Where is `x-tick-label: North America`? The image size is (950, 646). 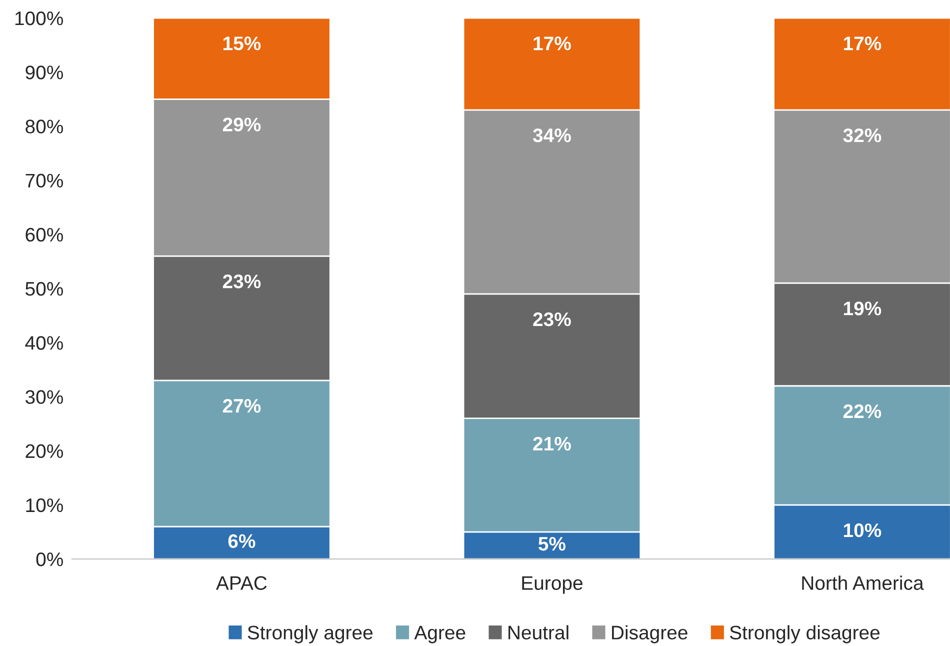
x-tick-label: North America is located at coordinates (863, 583).